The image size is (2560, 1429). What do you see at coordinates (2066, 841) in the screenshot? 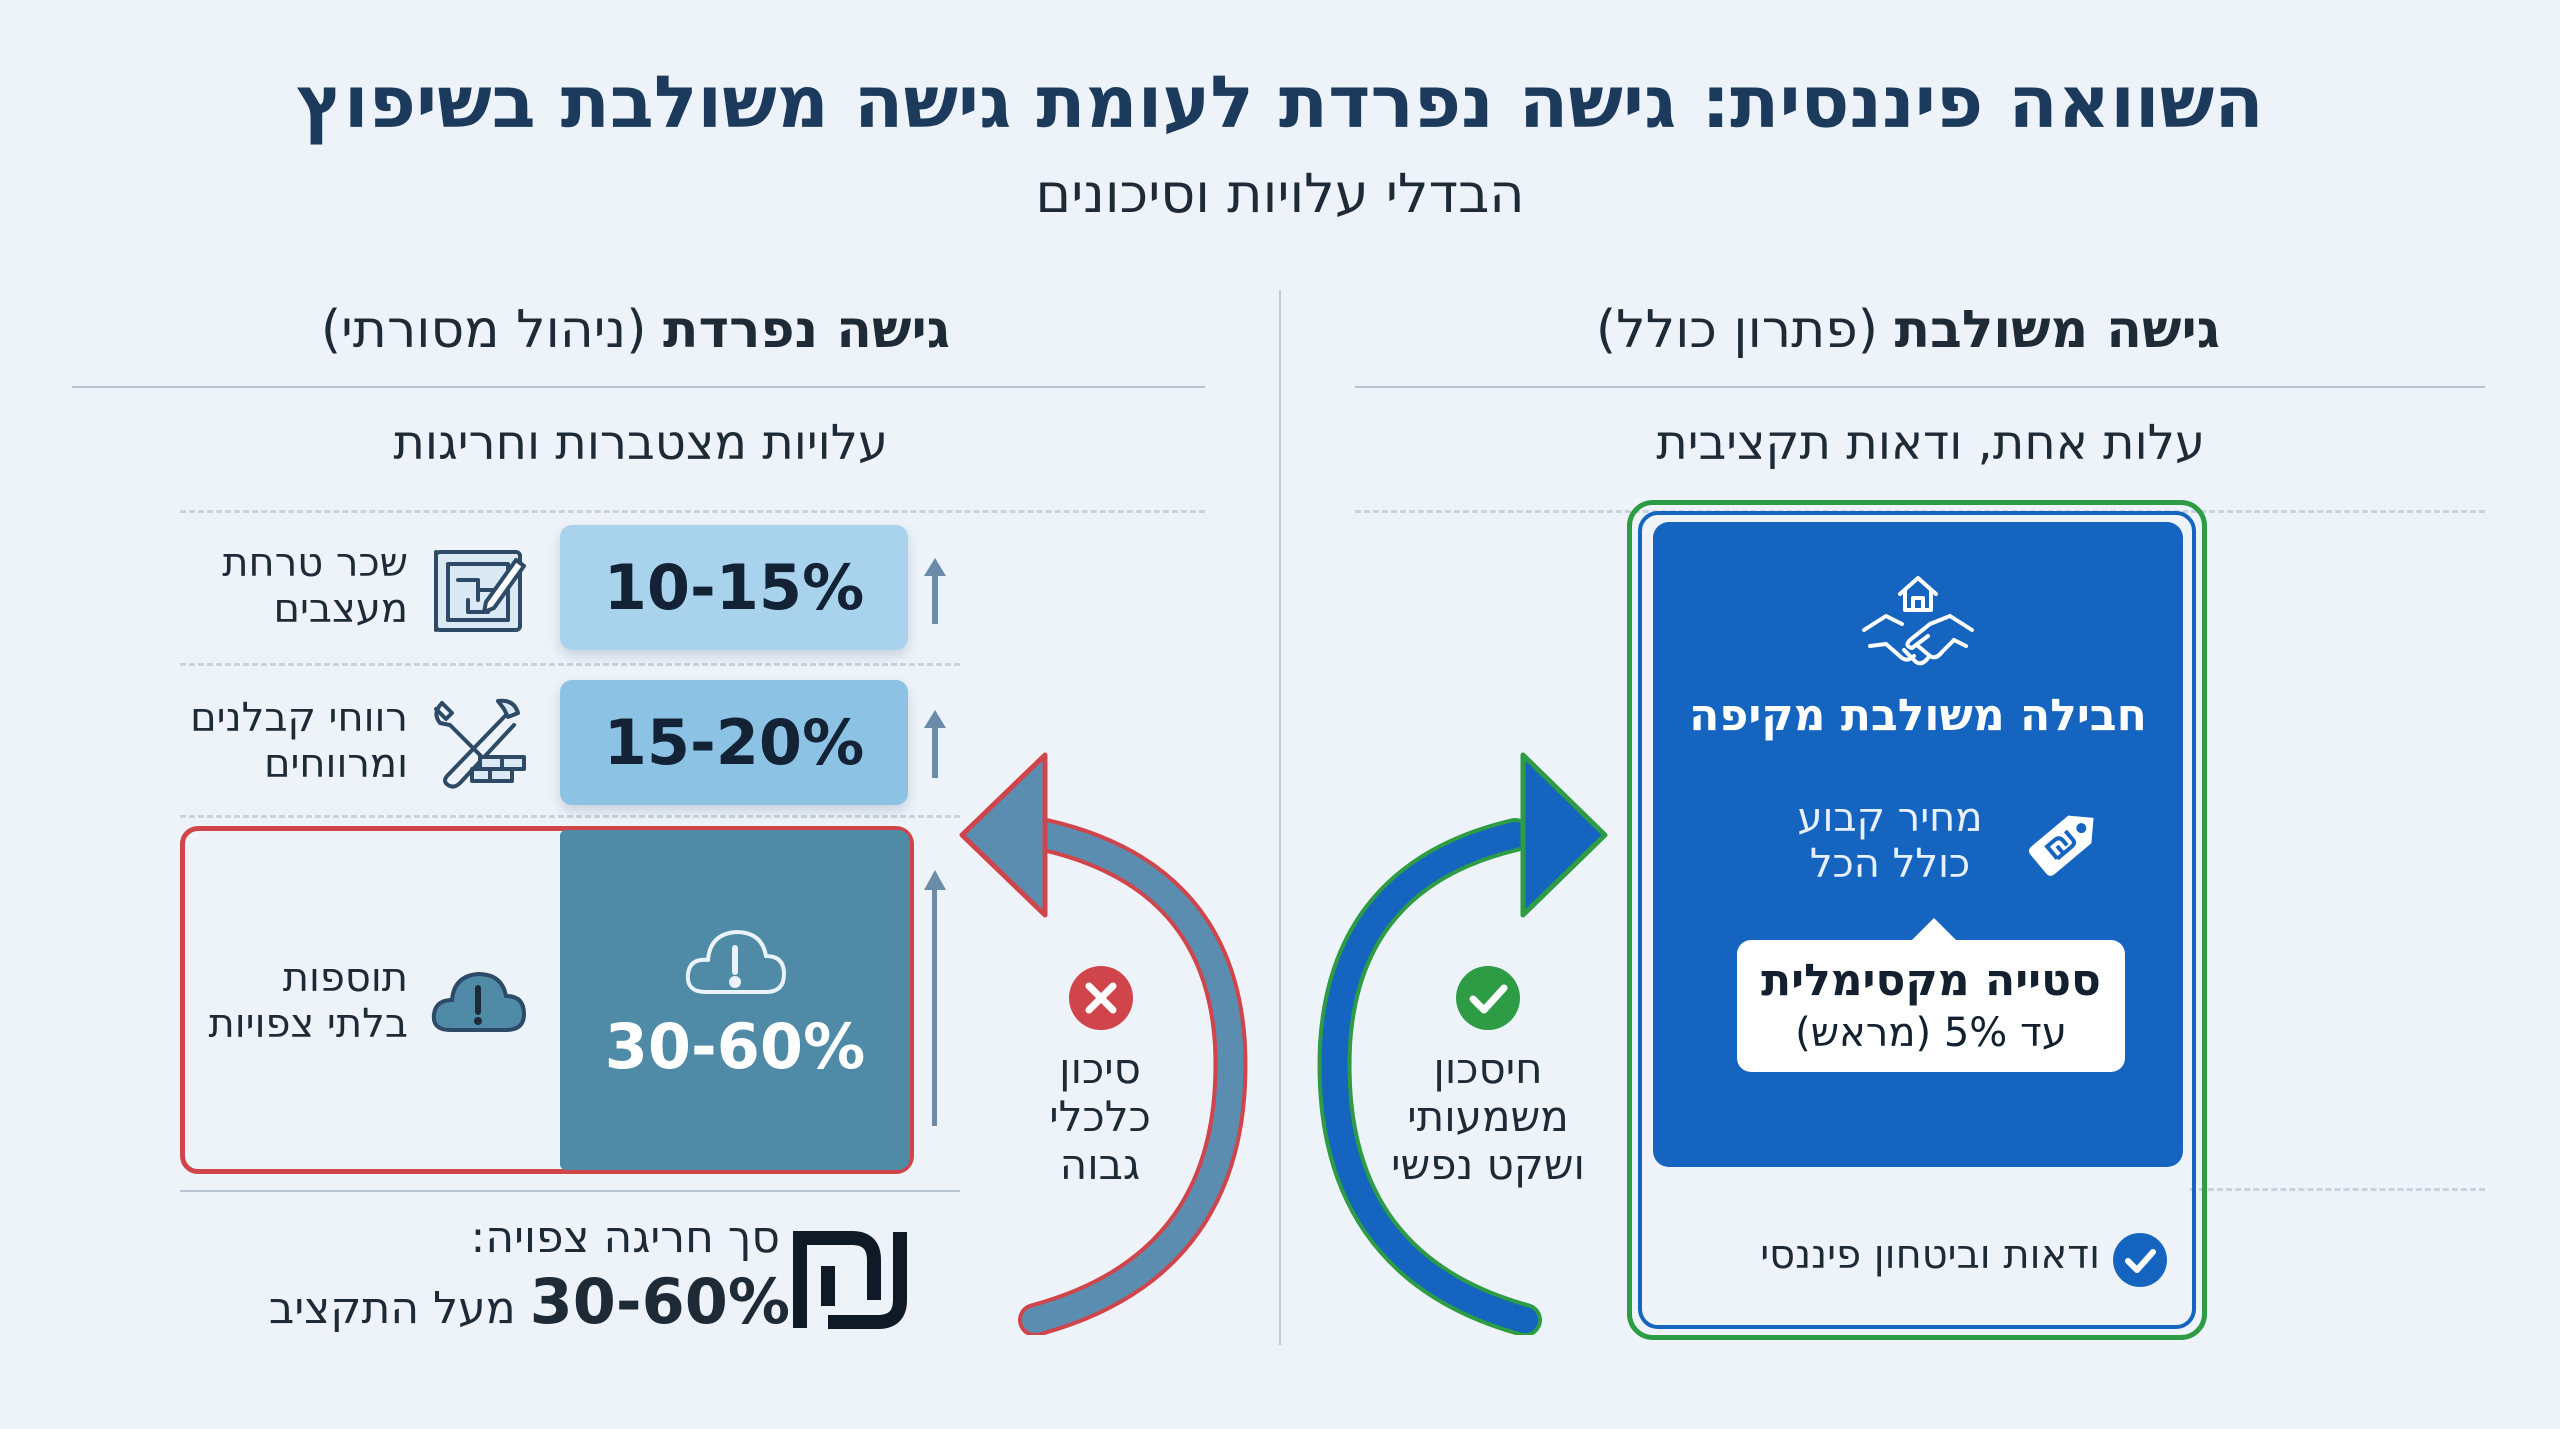
I see `price-tag-icon` at bounding box center [2066, 841].